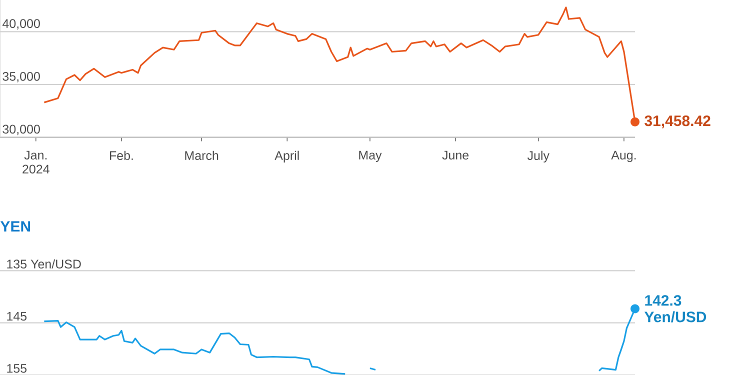  What do you see at coordinates (121, 155) in the screenshot?
I see `x-tick-label: Feb.` at bounding box center [121, 155].